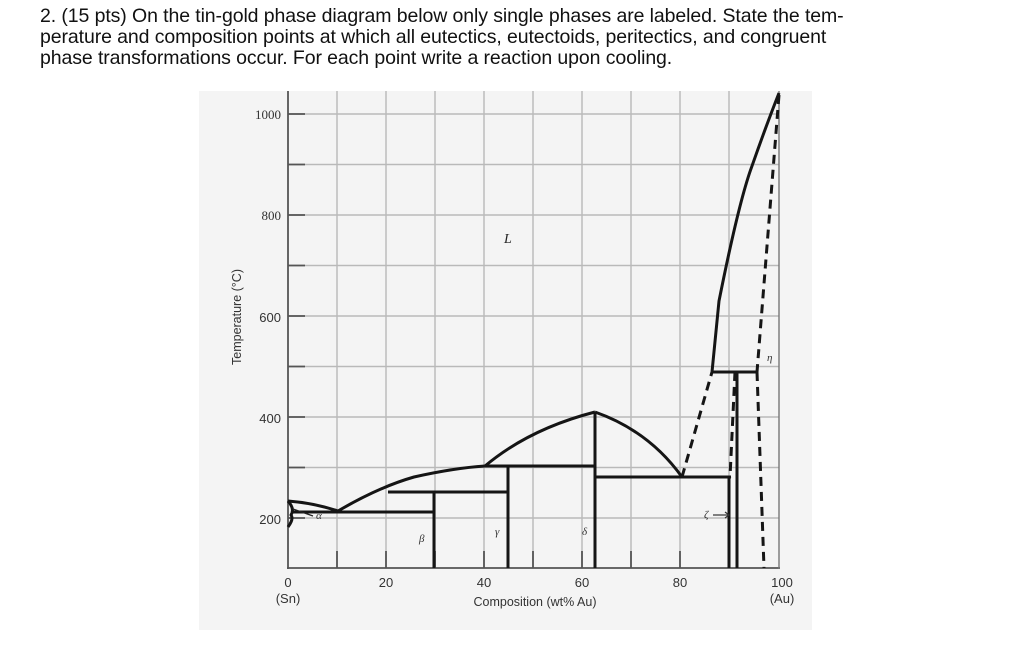  I want to click on liquidus-sn-side, so click(313, 506).